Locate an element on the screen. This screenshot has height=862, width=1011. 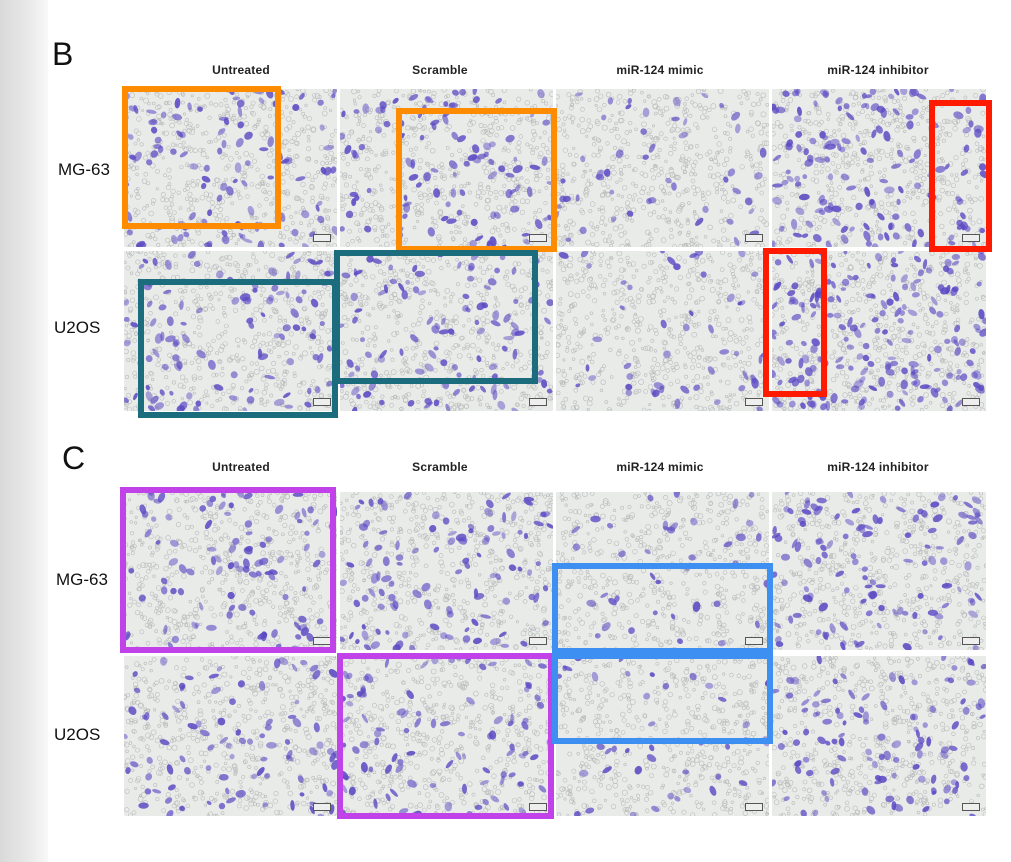
micrograph-b-u2os-scramble is located at coordinates (446, 331).